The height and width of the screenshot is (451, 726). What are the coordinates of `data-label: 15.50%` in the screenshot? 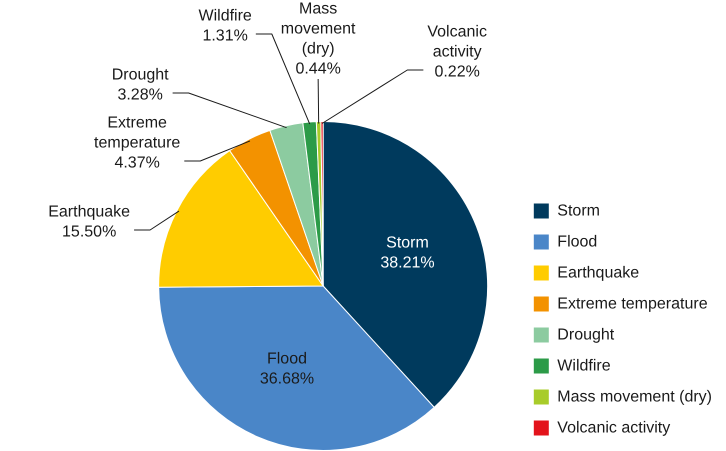 It's located at (89, 231).